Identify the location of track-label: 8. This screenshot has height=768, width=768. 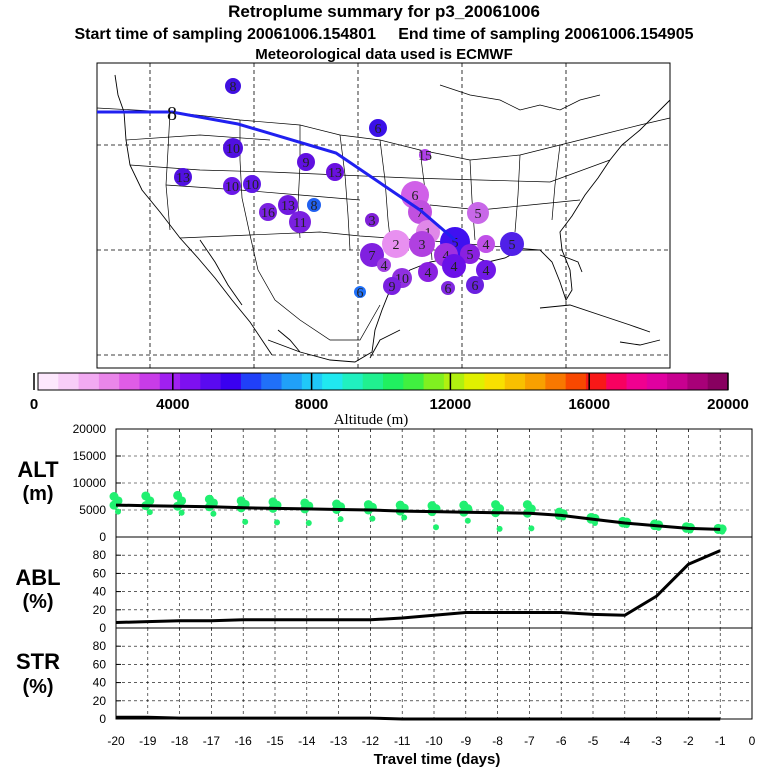
(172, 114).